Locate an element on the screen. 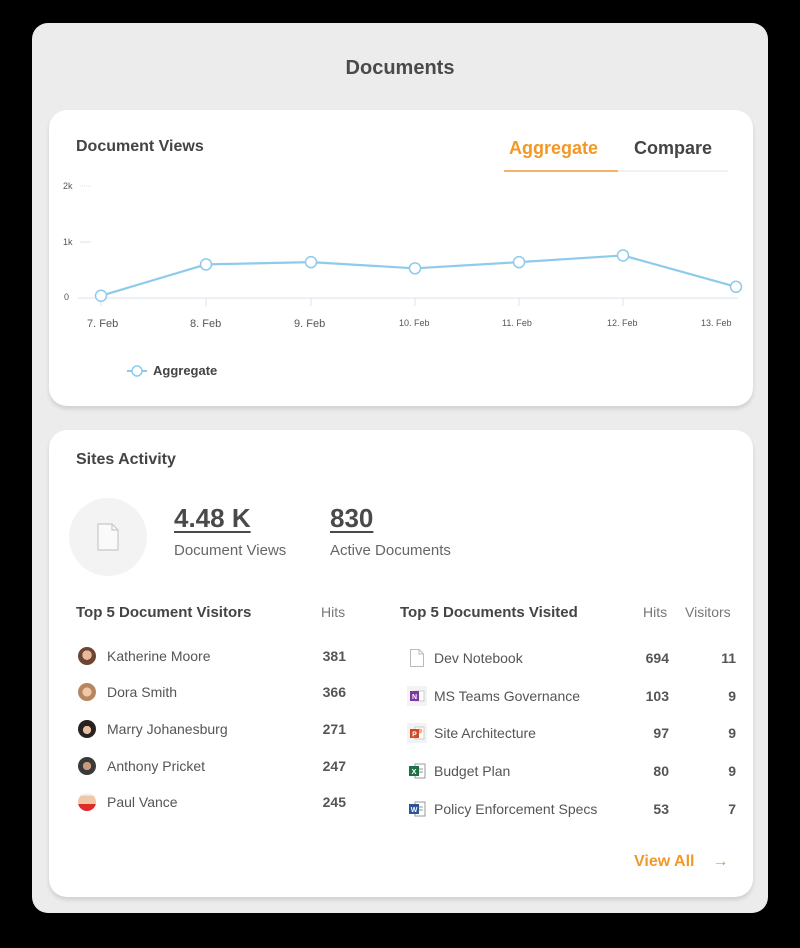  view-mode-tabs: Aggregate Compare is located at coordinates (616, 153).